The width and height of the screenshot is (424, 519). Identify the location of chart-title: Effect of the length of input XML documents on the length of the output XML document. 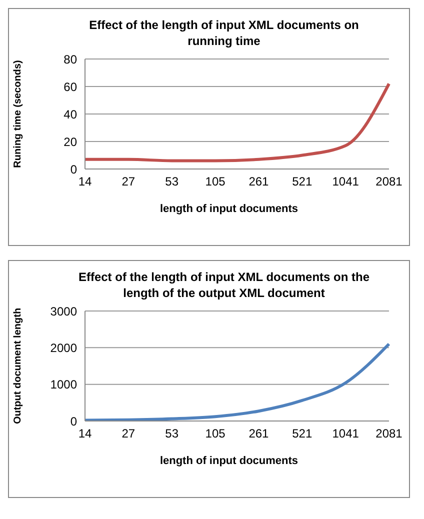
(224, 285).